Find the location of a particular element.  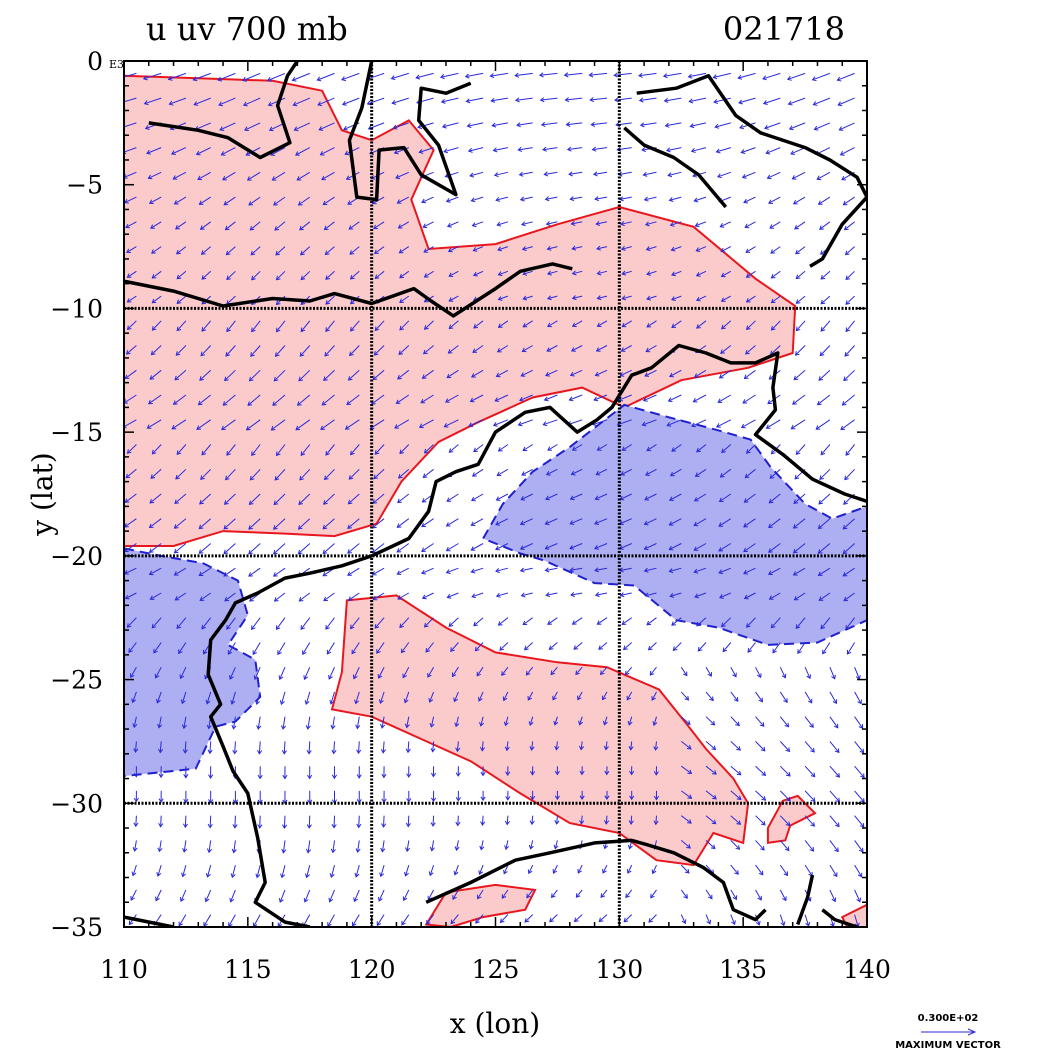

x-tick-label: 140 is located at coordinates (867, 969).